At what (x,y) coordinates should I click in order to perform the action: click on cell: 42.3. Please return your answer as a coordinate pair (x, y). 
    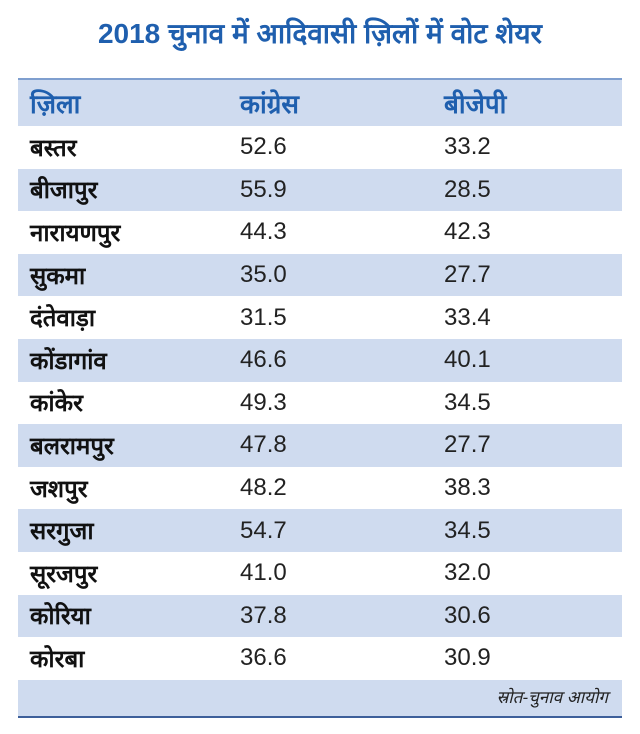
    Looking at the image, I should click on (467, 232).